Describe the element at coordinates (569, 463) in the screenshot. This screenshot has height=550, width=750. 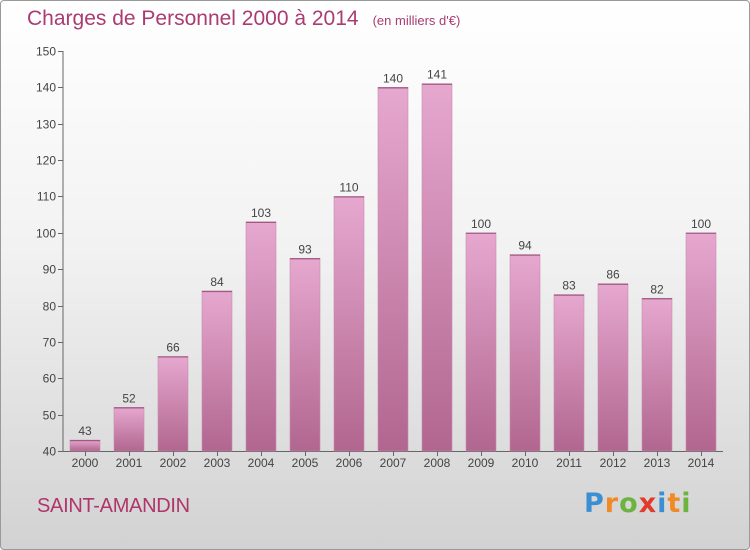
I see `x-tick-label: 2011` at that location.